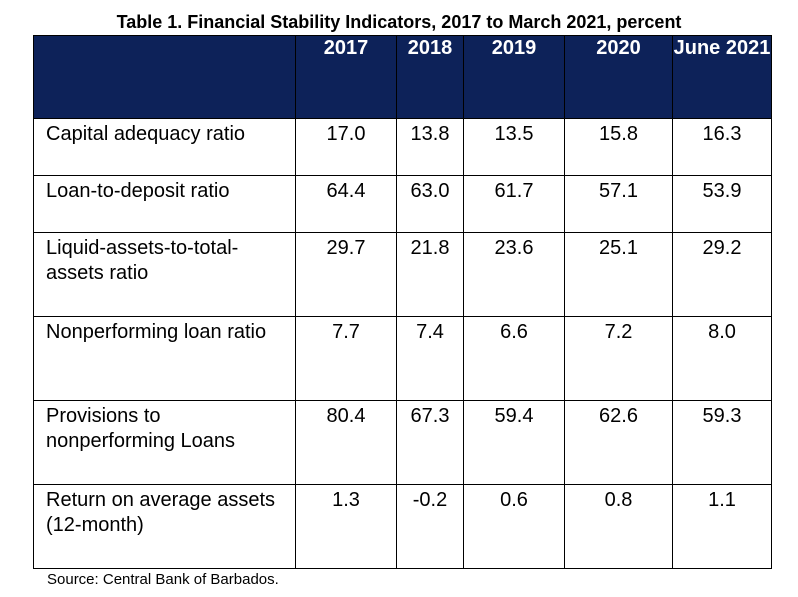  I want to click on table-cell: 57.1, so click(618, 204).